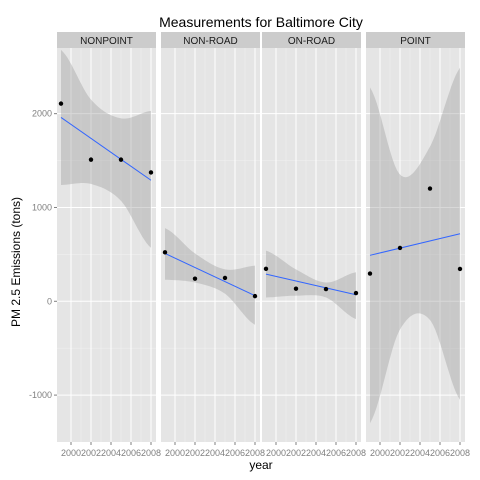 The height and width of the screenshot is (480, 480). What do you see at coordinates (49, 301) in the screenshot?
I see `y-tick-label: 0` at bounding box center [49, 301].